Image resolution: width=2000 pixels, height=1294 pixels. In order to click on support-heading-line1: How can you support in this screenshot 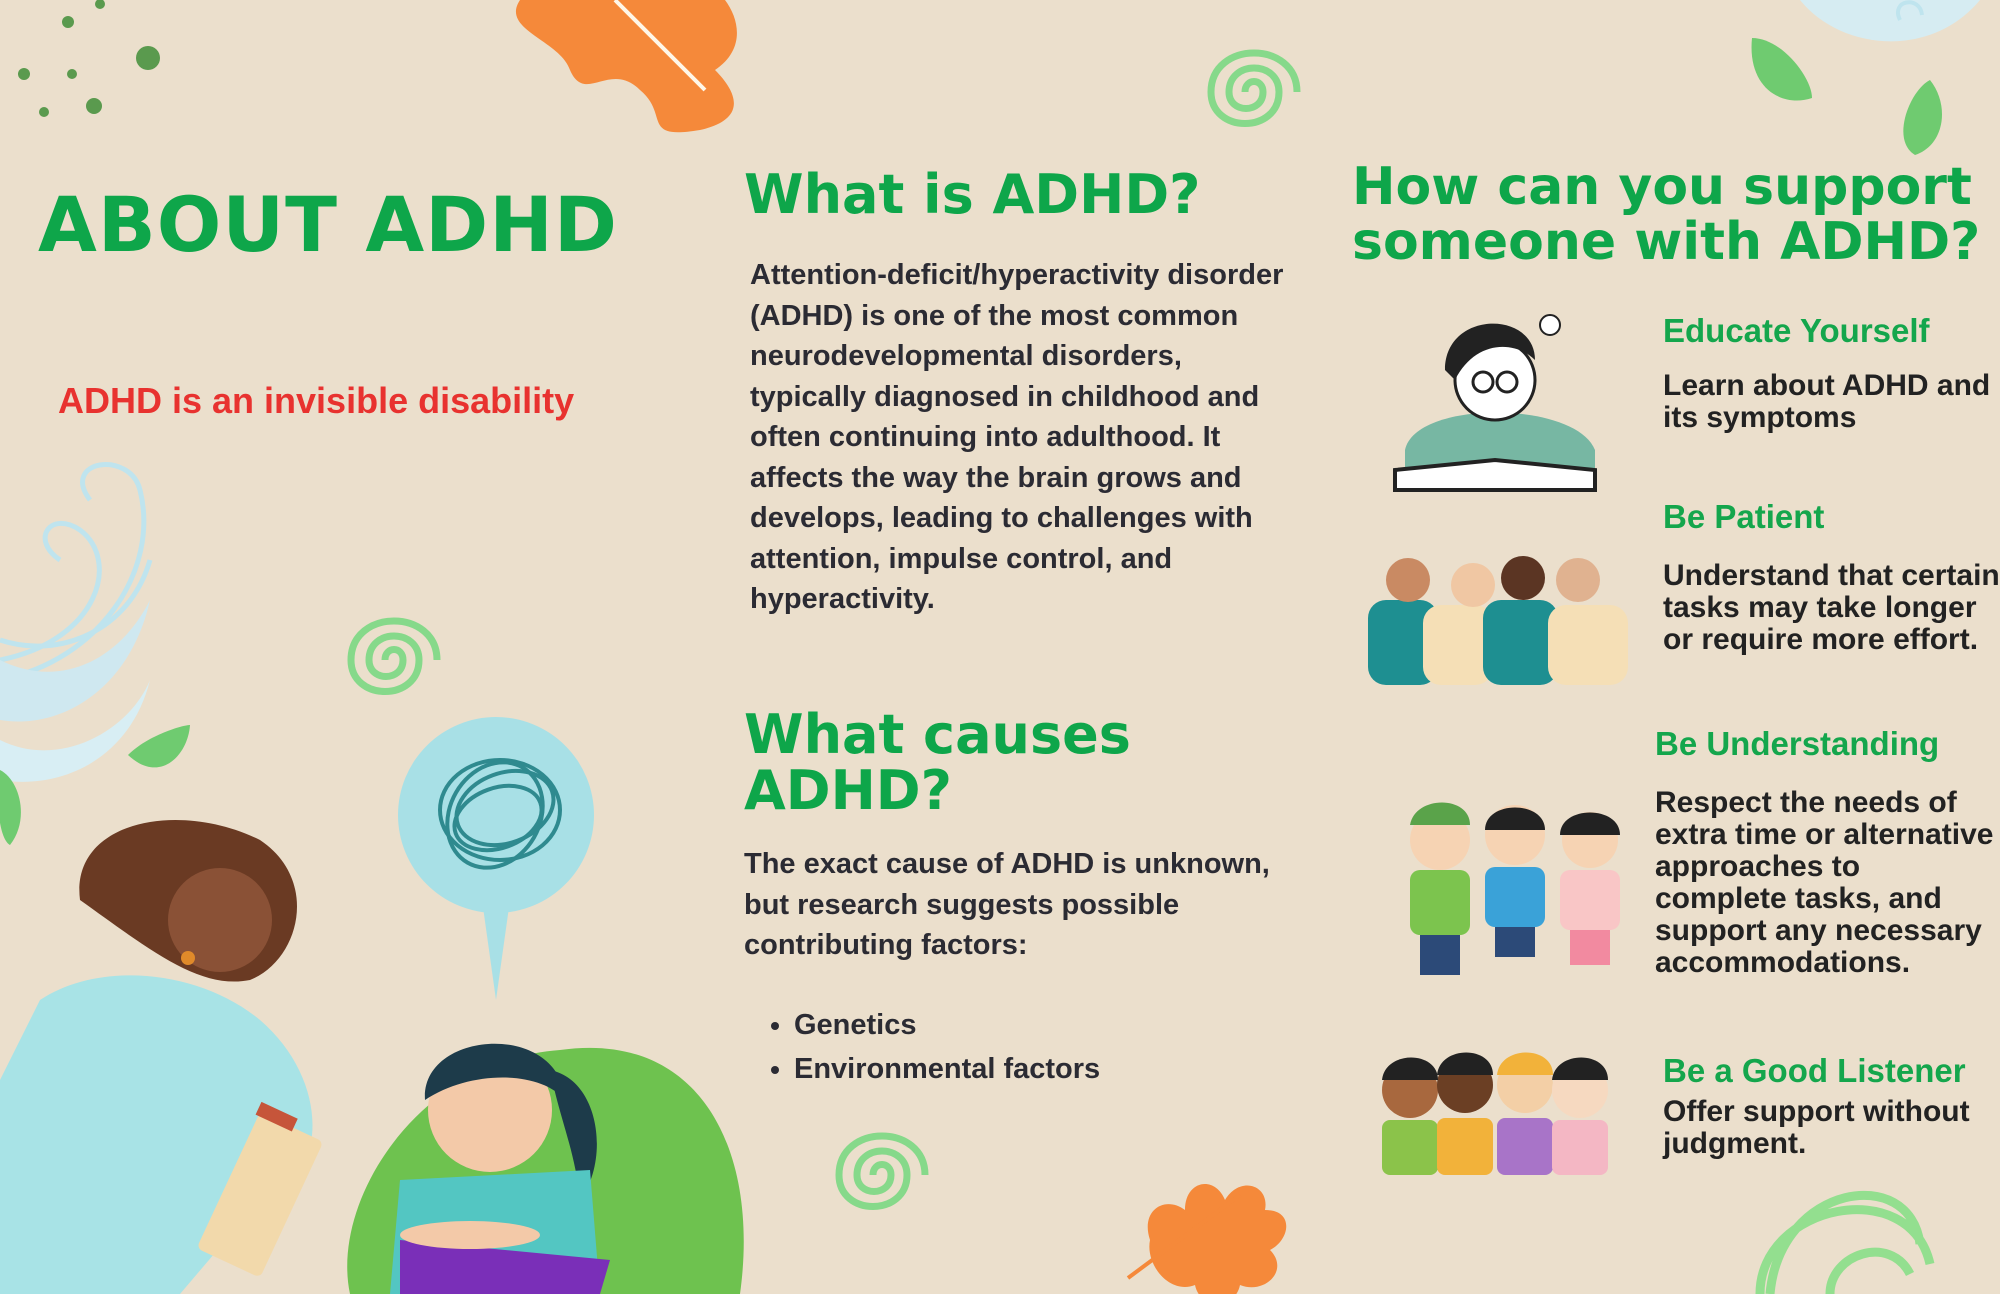, I will do `click(1662, 187)`.